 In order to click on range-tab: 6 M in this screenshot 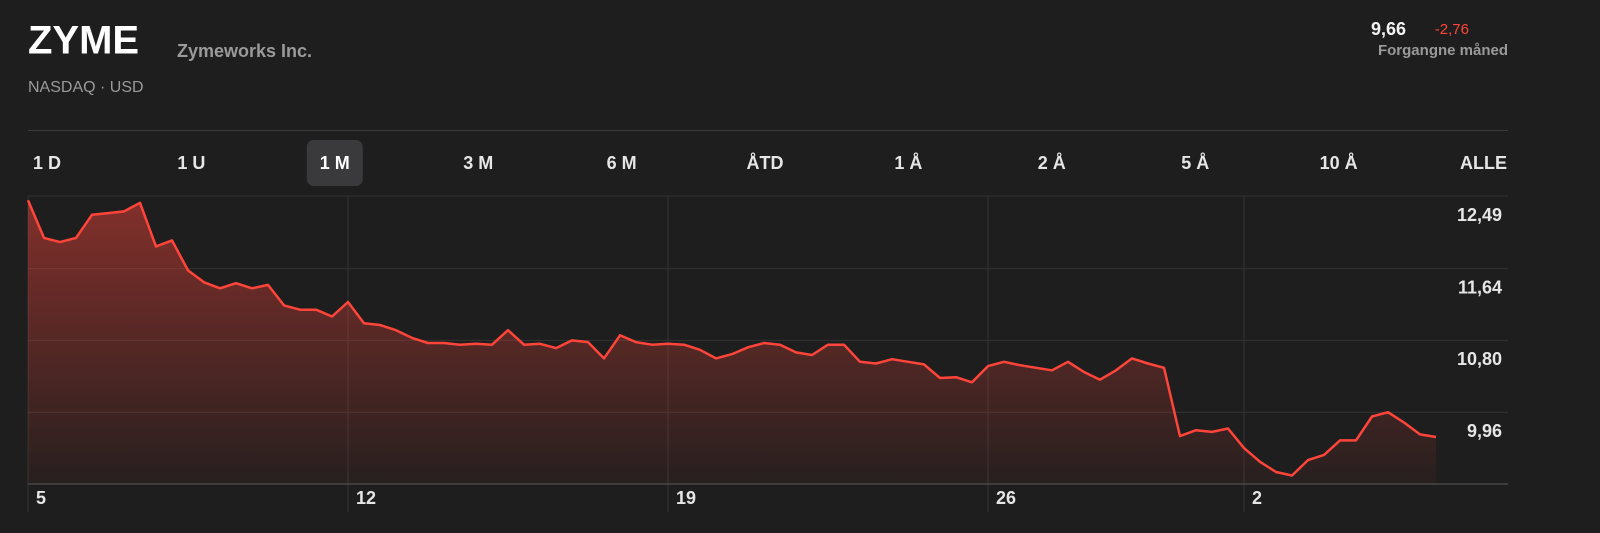, I will do `click(622, 163)`.